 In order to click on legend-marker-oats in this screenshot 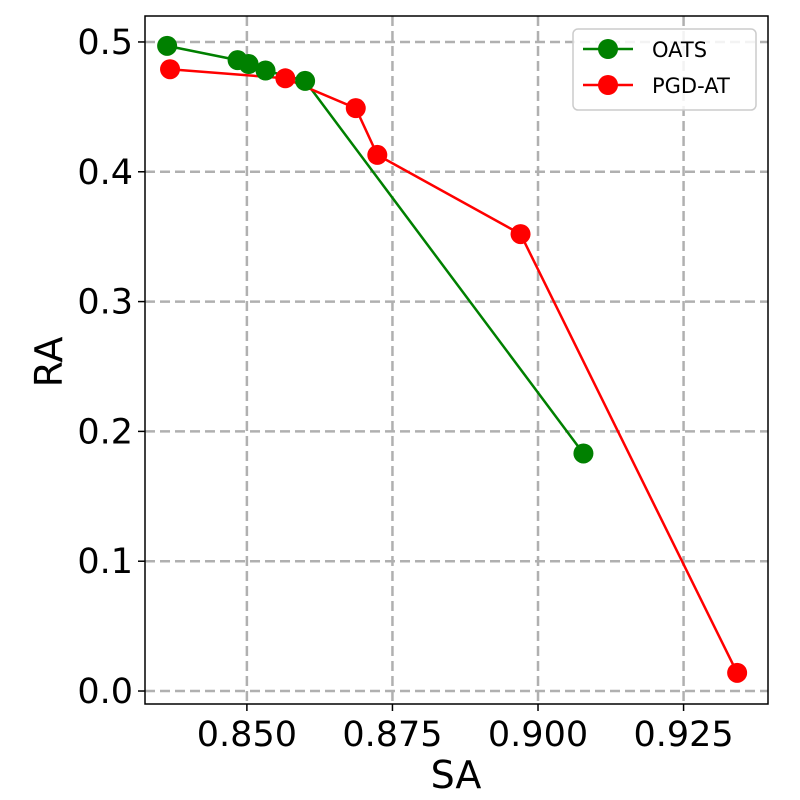, I will do `click(608, 49)`.